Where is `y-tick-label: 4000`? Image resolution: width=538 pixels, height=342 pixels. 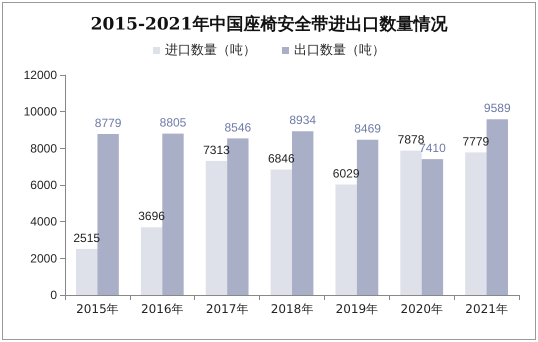 y-tick-label: 4000 is located at coordinates (44, 221).